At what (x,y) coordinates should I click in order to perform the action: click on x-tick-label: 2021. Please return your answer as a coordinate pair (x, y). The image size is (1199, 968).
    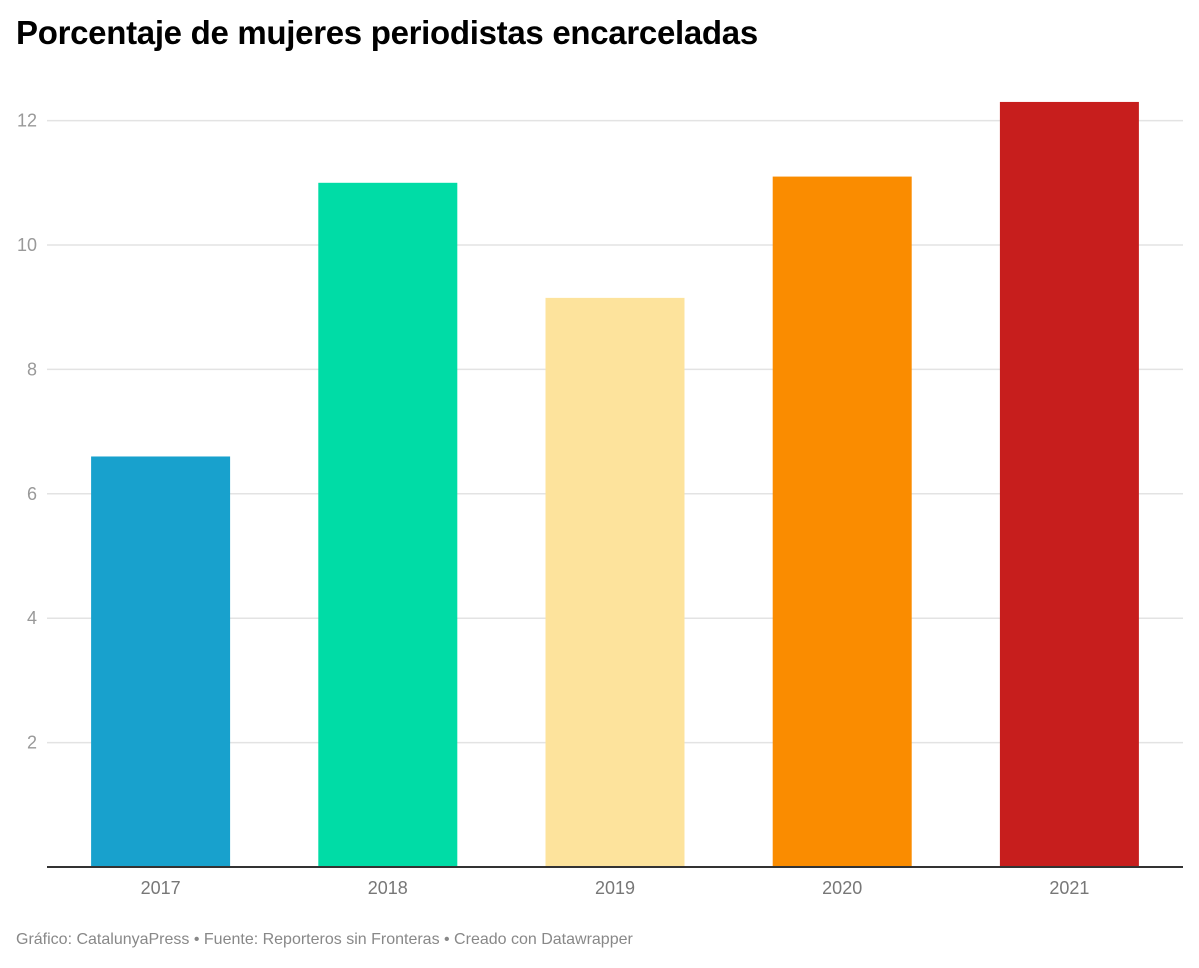
    Looking at the image, I should click on (1069, 888).